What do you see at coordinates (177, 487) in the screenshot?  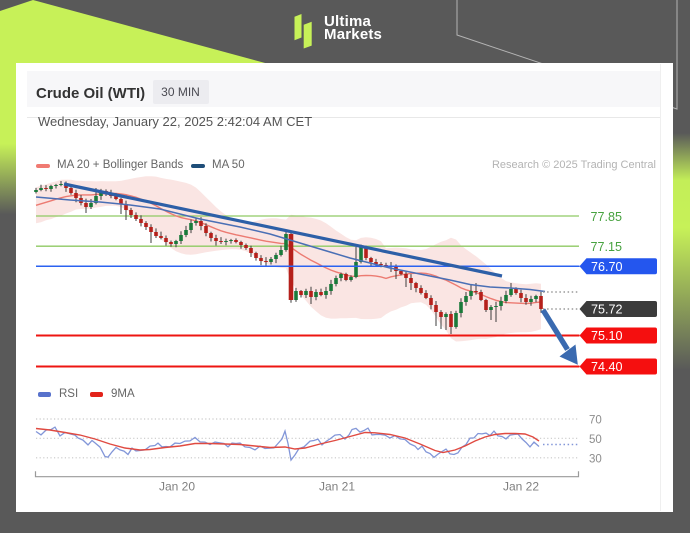 I see `svg-text: Jan 20` at bounding box center [177, 487].